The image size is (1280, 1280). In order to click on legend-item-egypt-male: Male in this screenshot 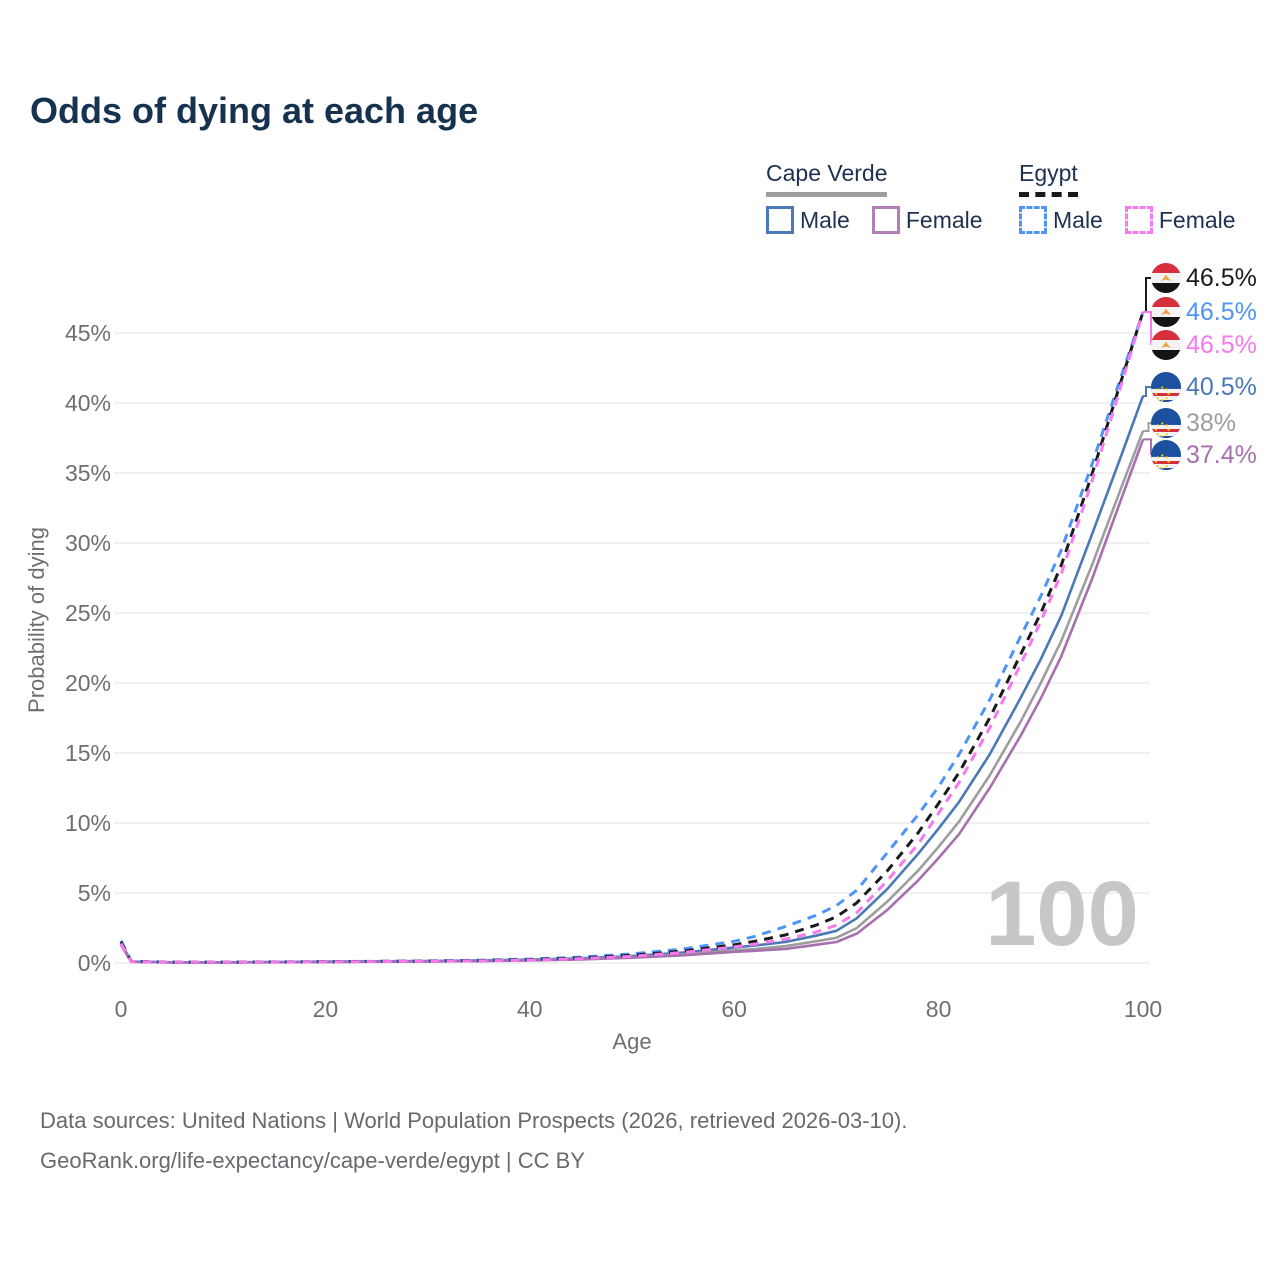, I will do `click(1061, 220)`.